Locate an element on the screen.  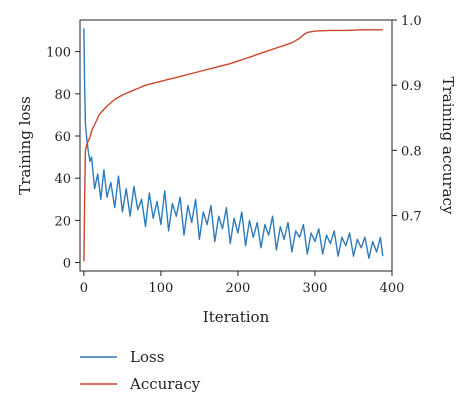
y-left-axis-title: Training loss is located at coordinates (25, 145).